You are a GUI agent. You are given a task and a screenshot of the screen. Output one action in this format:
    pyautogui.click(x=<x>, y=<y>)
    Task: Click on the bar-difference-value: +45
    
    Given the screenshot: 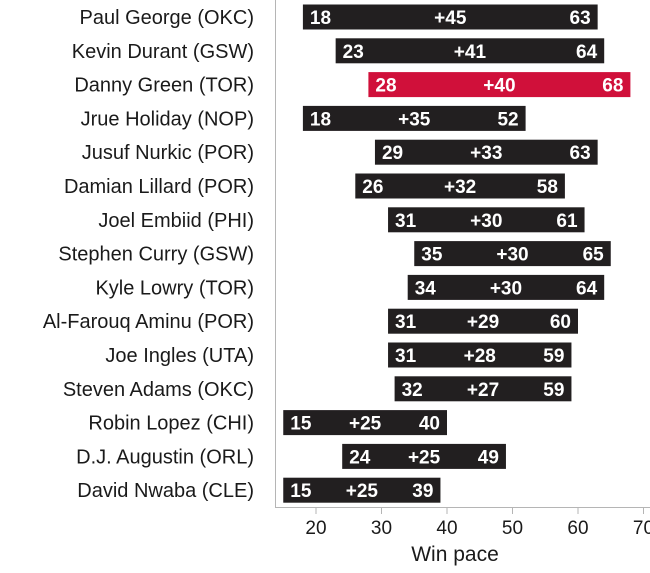 What is the action you would take?
    pyautogui.click(x=450, y=18)
    